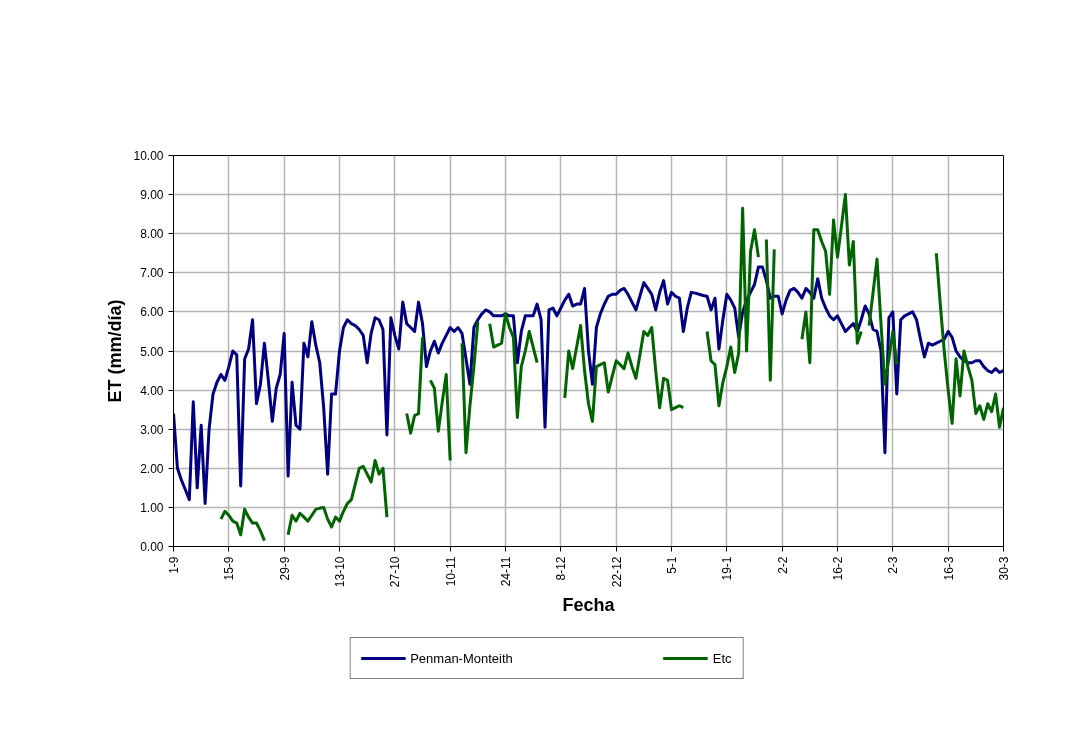  Describe the element at coordinates (340, 572) in the screenshot. I see `x-tick-label: 13-10` at that location.